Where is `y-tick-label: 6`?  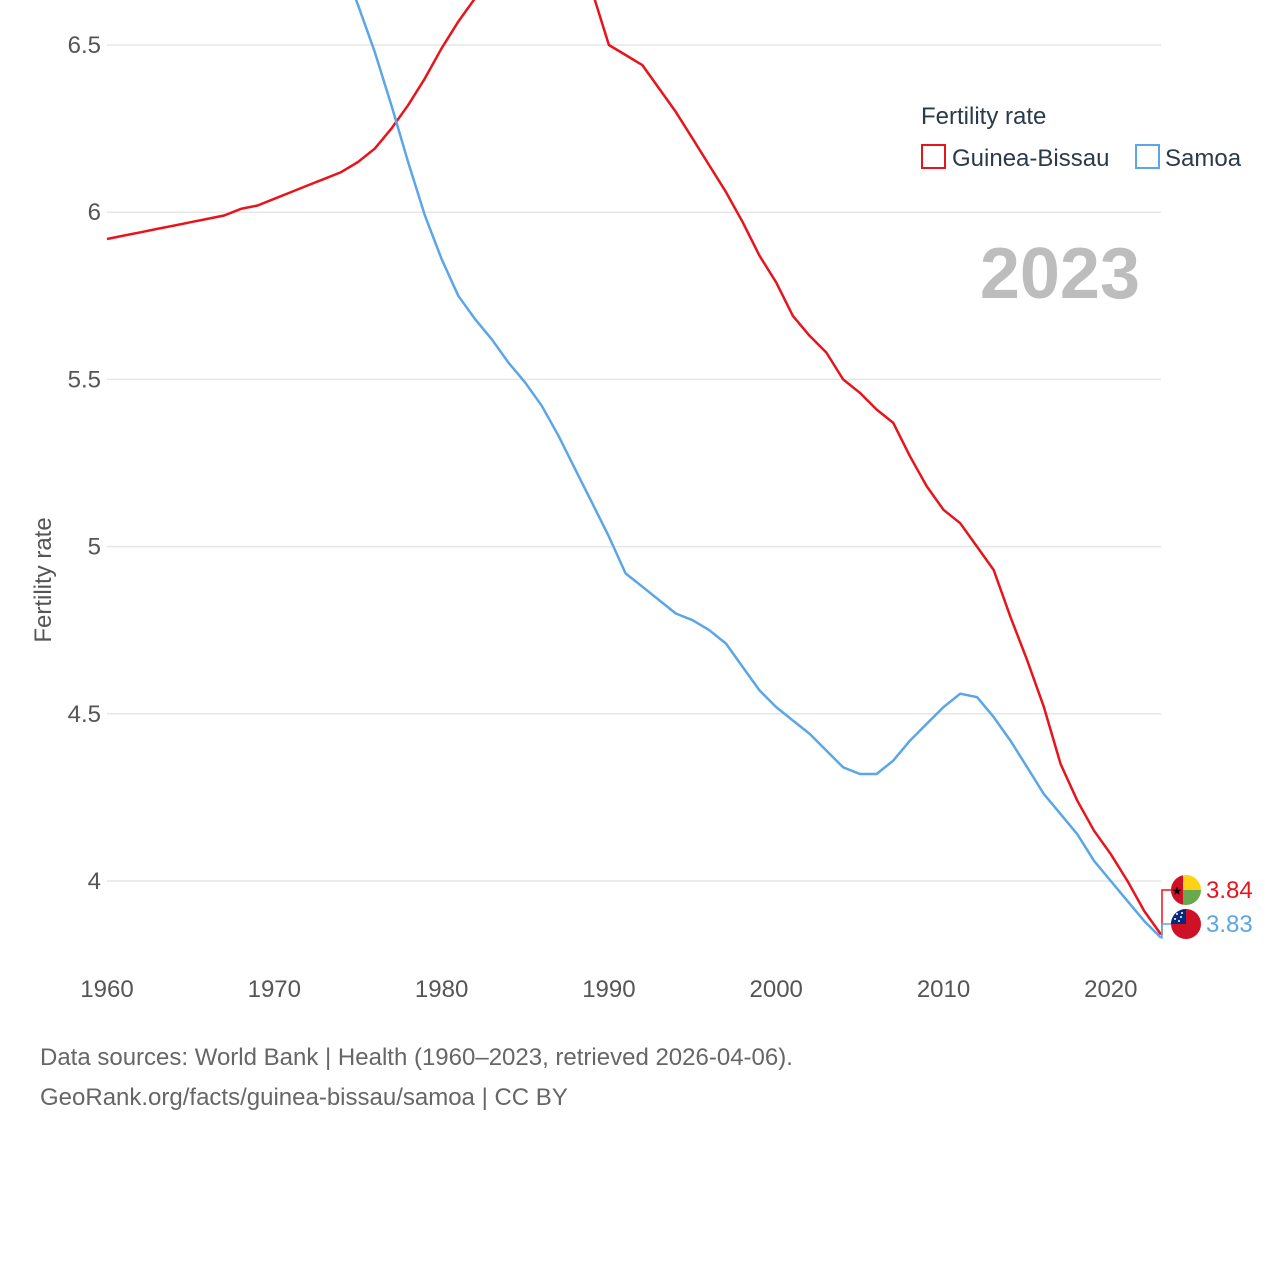 y-tick-label: 6 is located at coordinates (94, 212).